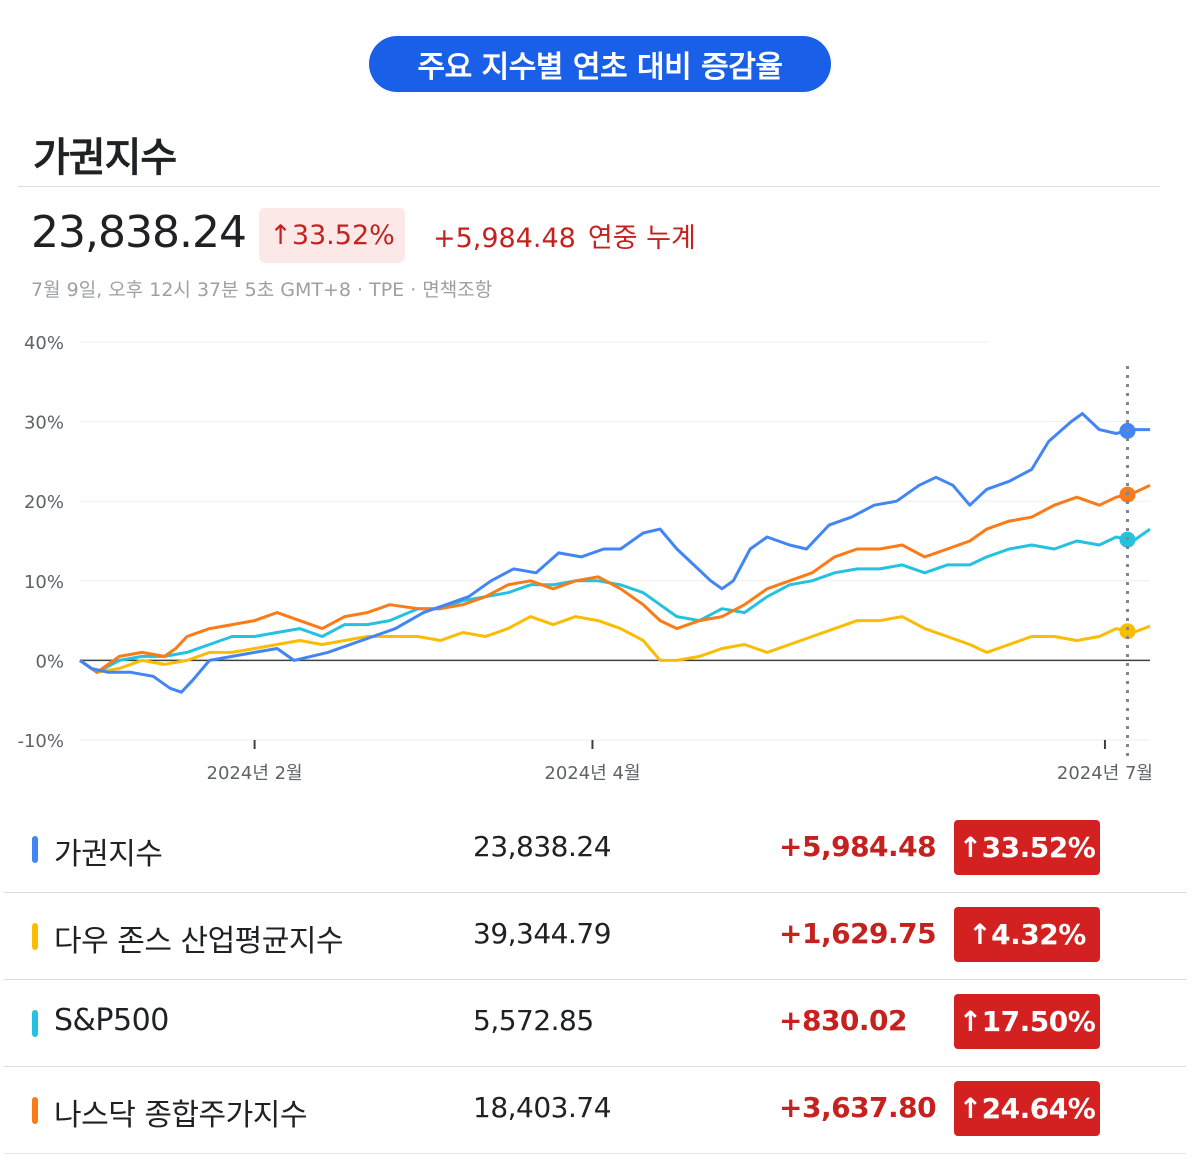 This screenshot has width=1200, height=1166. I want to click on ytd-change: +5,984.48 연중 누계, so click(564, 235).